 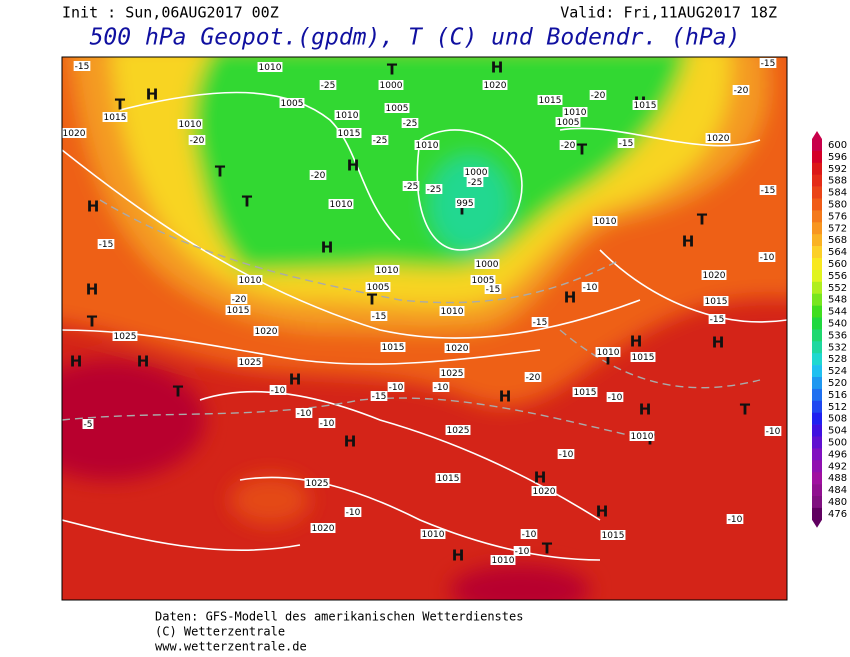 What do you see at coordinates (837, 157) in the screenshot?
I see `colorbar-label: 596` at bounding box center [837, 157].